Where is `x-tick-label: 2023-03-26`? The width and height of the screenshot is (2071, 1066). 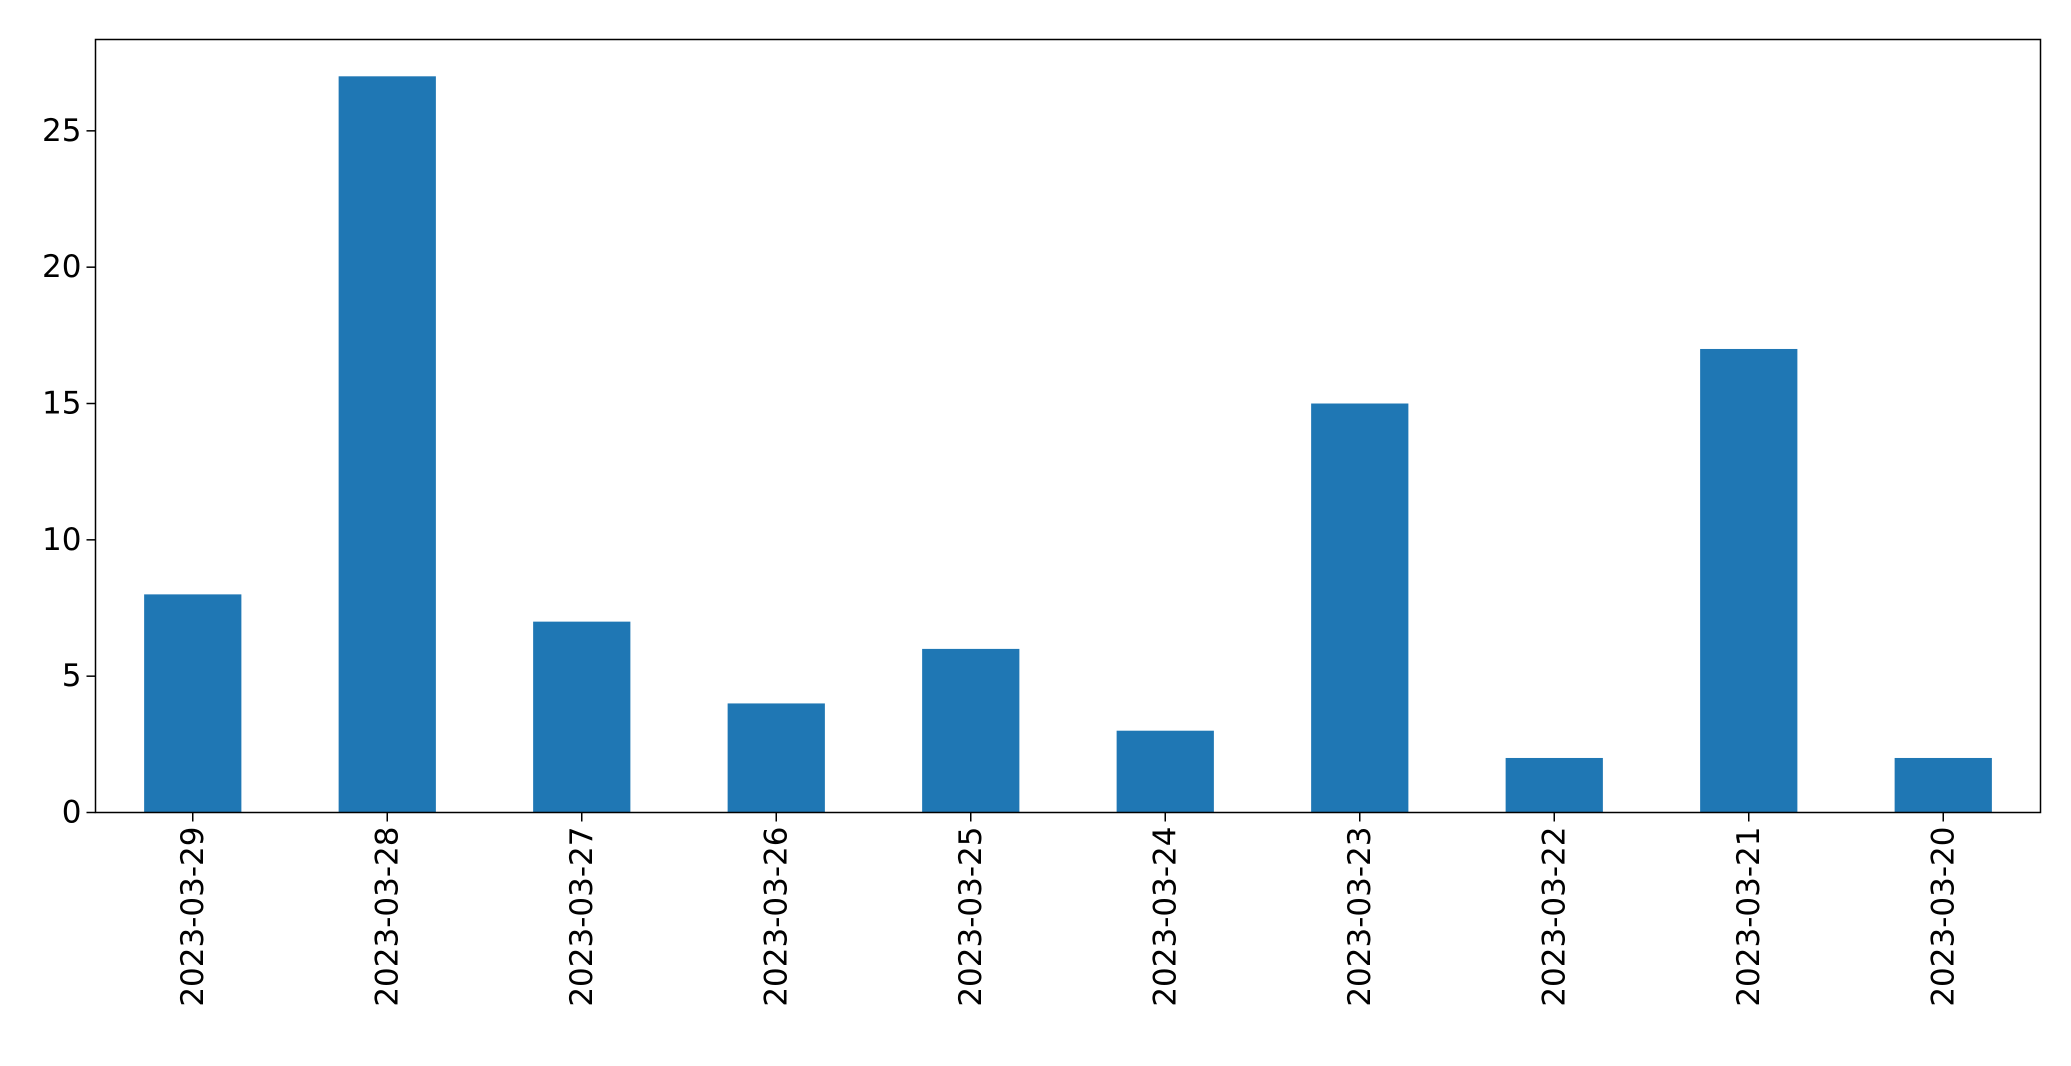 x-tick-label: 2023-03-26 is located at coordinates (776, 917).